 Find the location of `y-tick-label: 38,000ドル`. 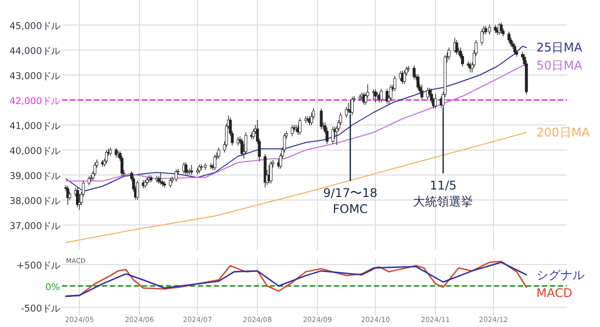

y-tick-label: 38,000ドル is located at coordinates (34, 201).